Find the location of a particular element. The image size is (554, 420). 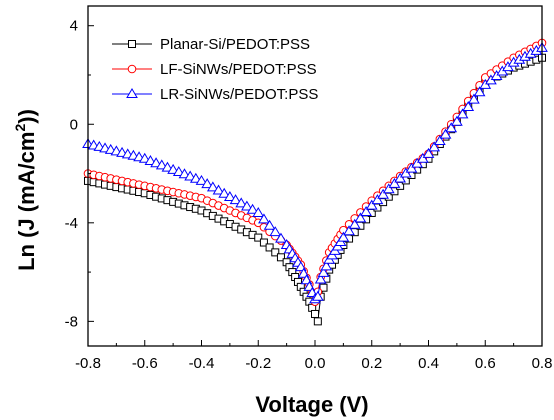

x-tick-label: -0.6 is located at coordinates (145, 363).